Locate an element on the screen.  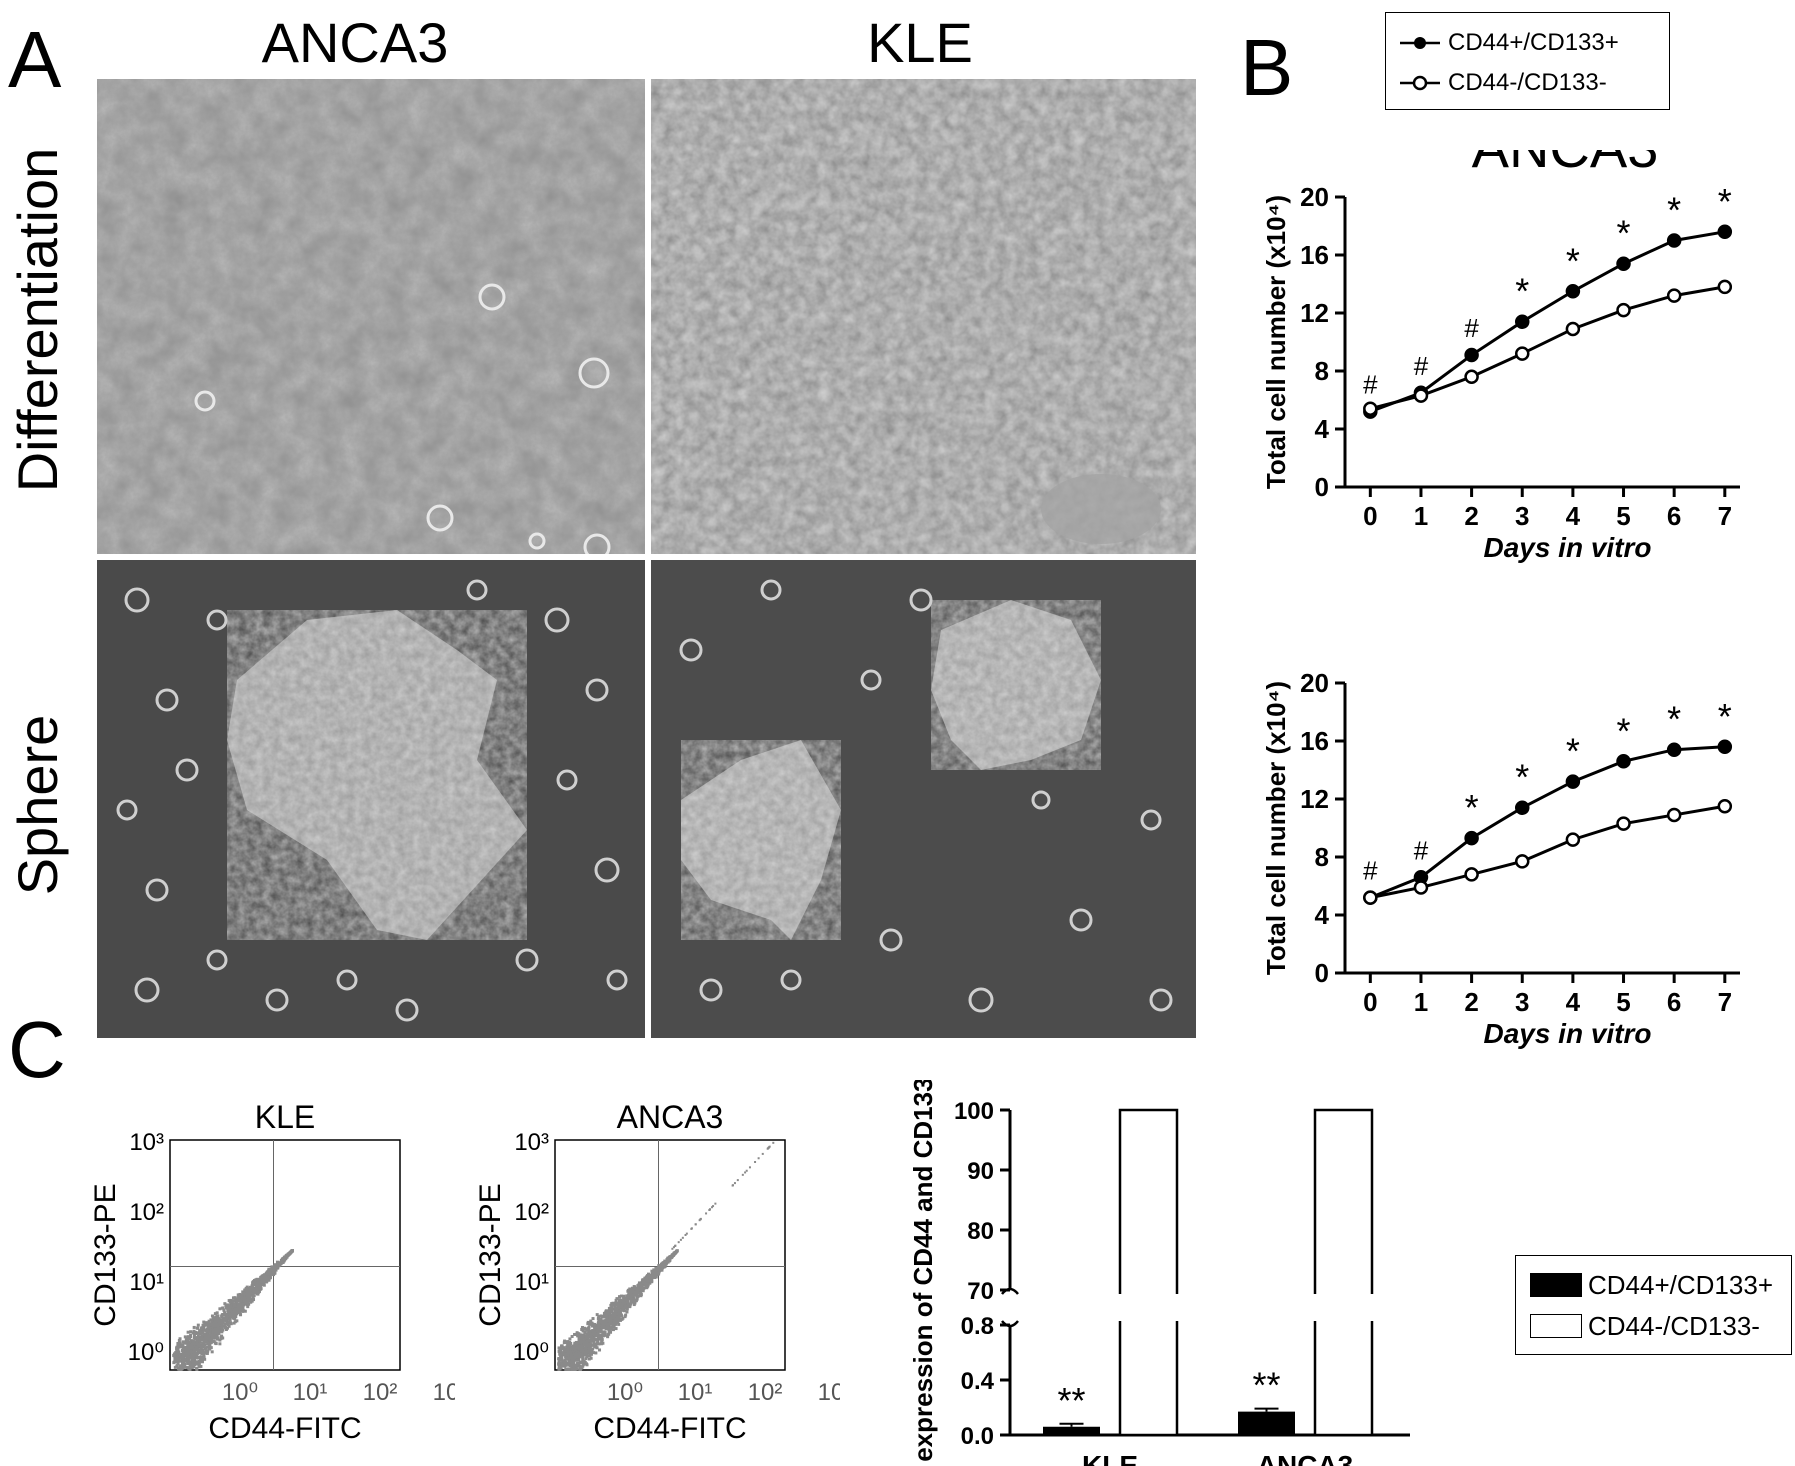
y-tick-label: 0.8 is located at coordinates (977, 1326).